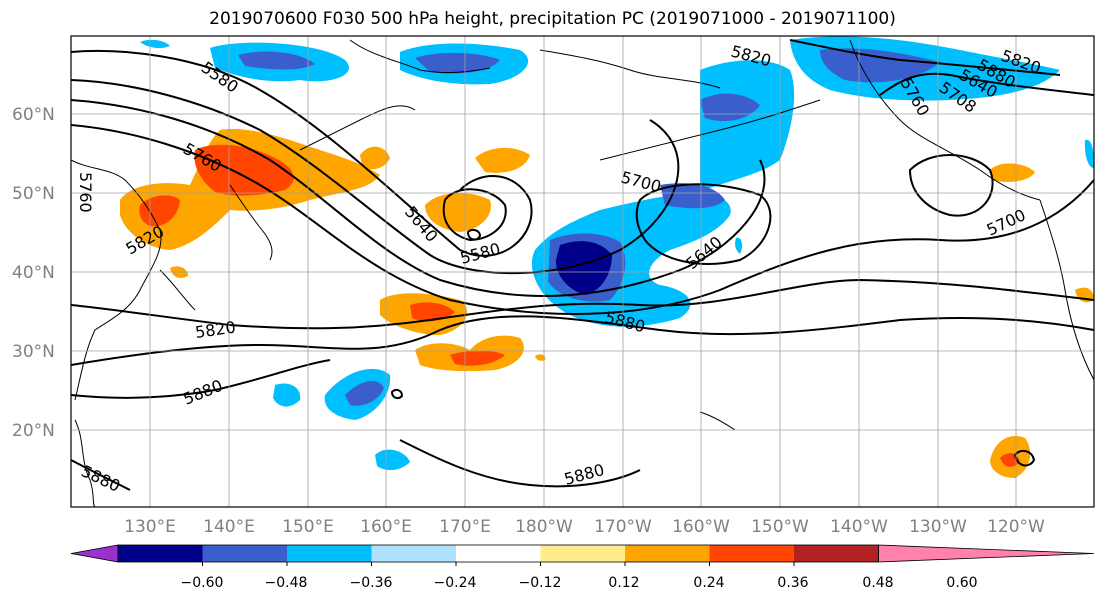 This screenshot has width=1105, height=601. I want to click on lat-label: 60°N, so click(33, 115).